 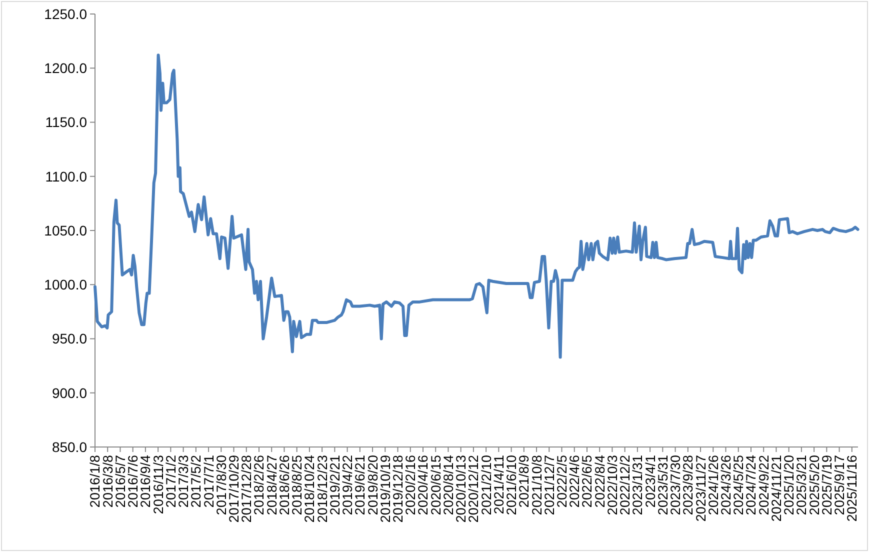 What do you see at coordinates (272, 485) in the screenshot?
I see `x-tick-label: 2018/4/27` at bounding box center [272, 485].